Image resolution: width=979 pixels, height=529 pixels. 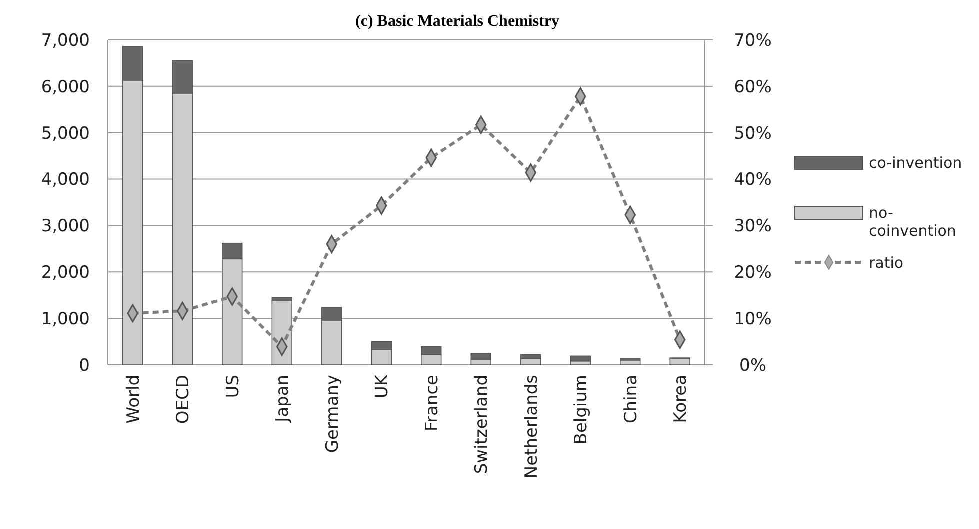 I want to click on x-tick-label: Belgium, so click(x=582, y=410).